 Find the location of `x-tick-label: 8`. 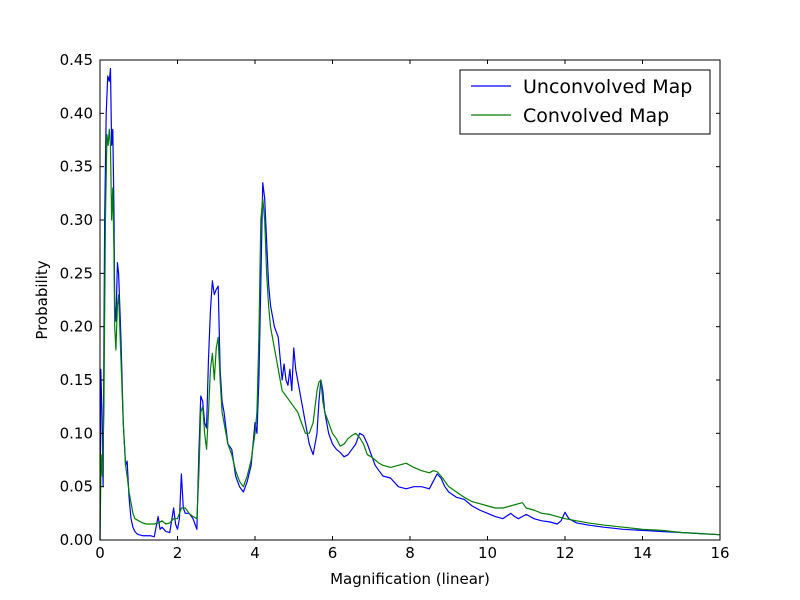

x-tick-label: 8 is located at coordinates (410, 553).